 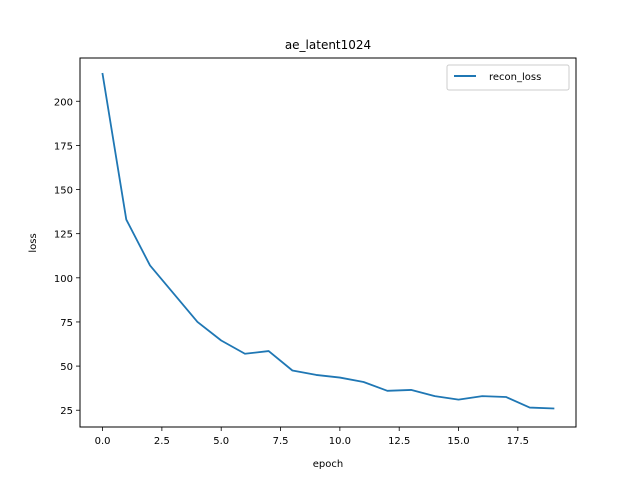 I want to click on chart-title: ae_latent1024, so click(x=328, y=45).